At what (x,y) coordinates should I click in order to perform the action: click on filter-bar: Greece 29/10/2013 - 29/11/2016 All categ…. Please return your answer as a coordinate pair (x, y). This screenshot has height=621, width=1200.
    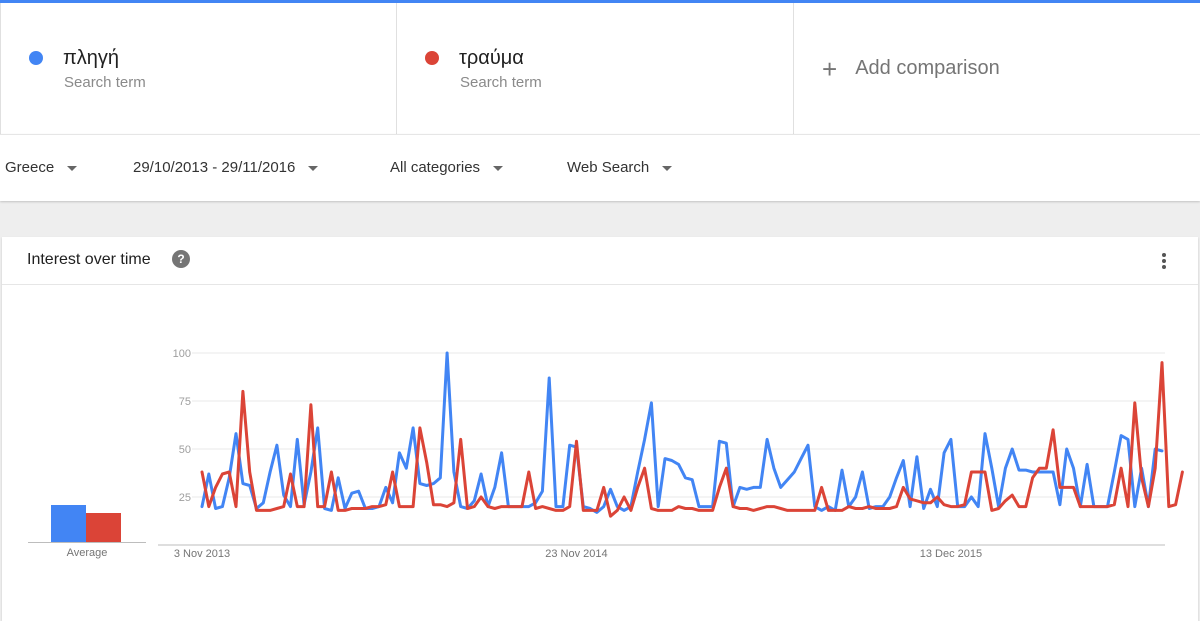
    Looking at the image, I should click on (600, 167).